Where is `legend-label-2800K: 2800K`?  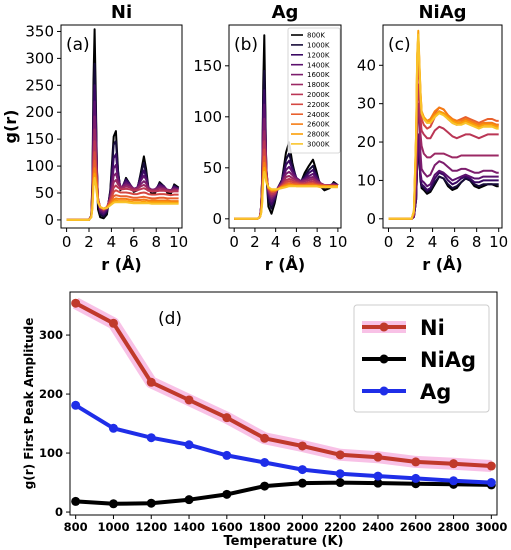
legend-label-2800K: 2800K is located at coordinates (318, 135).